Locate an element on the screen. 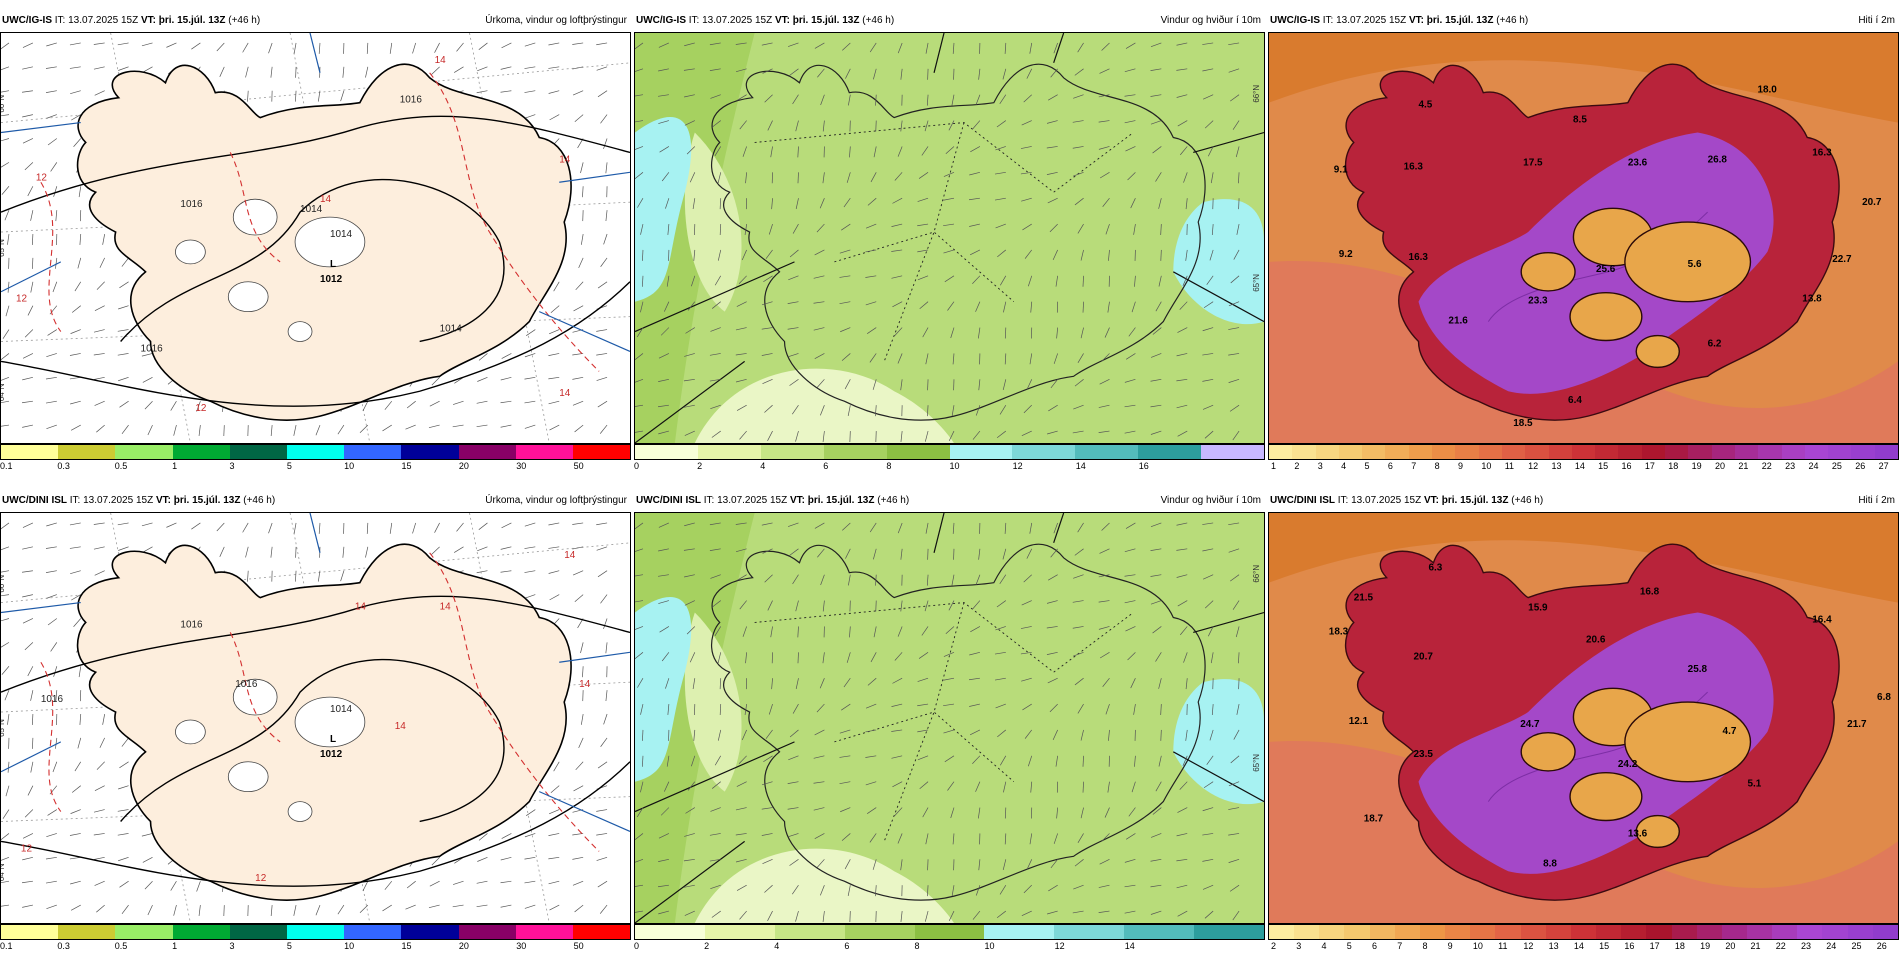  init-time: 13.07.2025 15Z is located at coordinates (737, 20).